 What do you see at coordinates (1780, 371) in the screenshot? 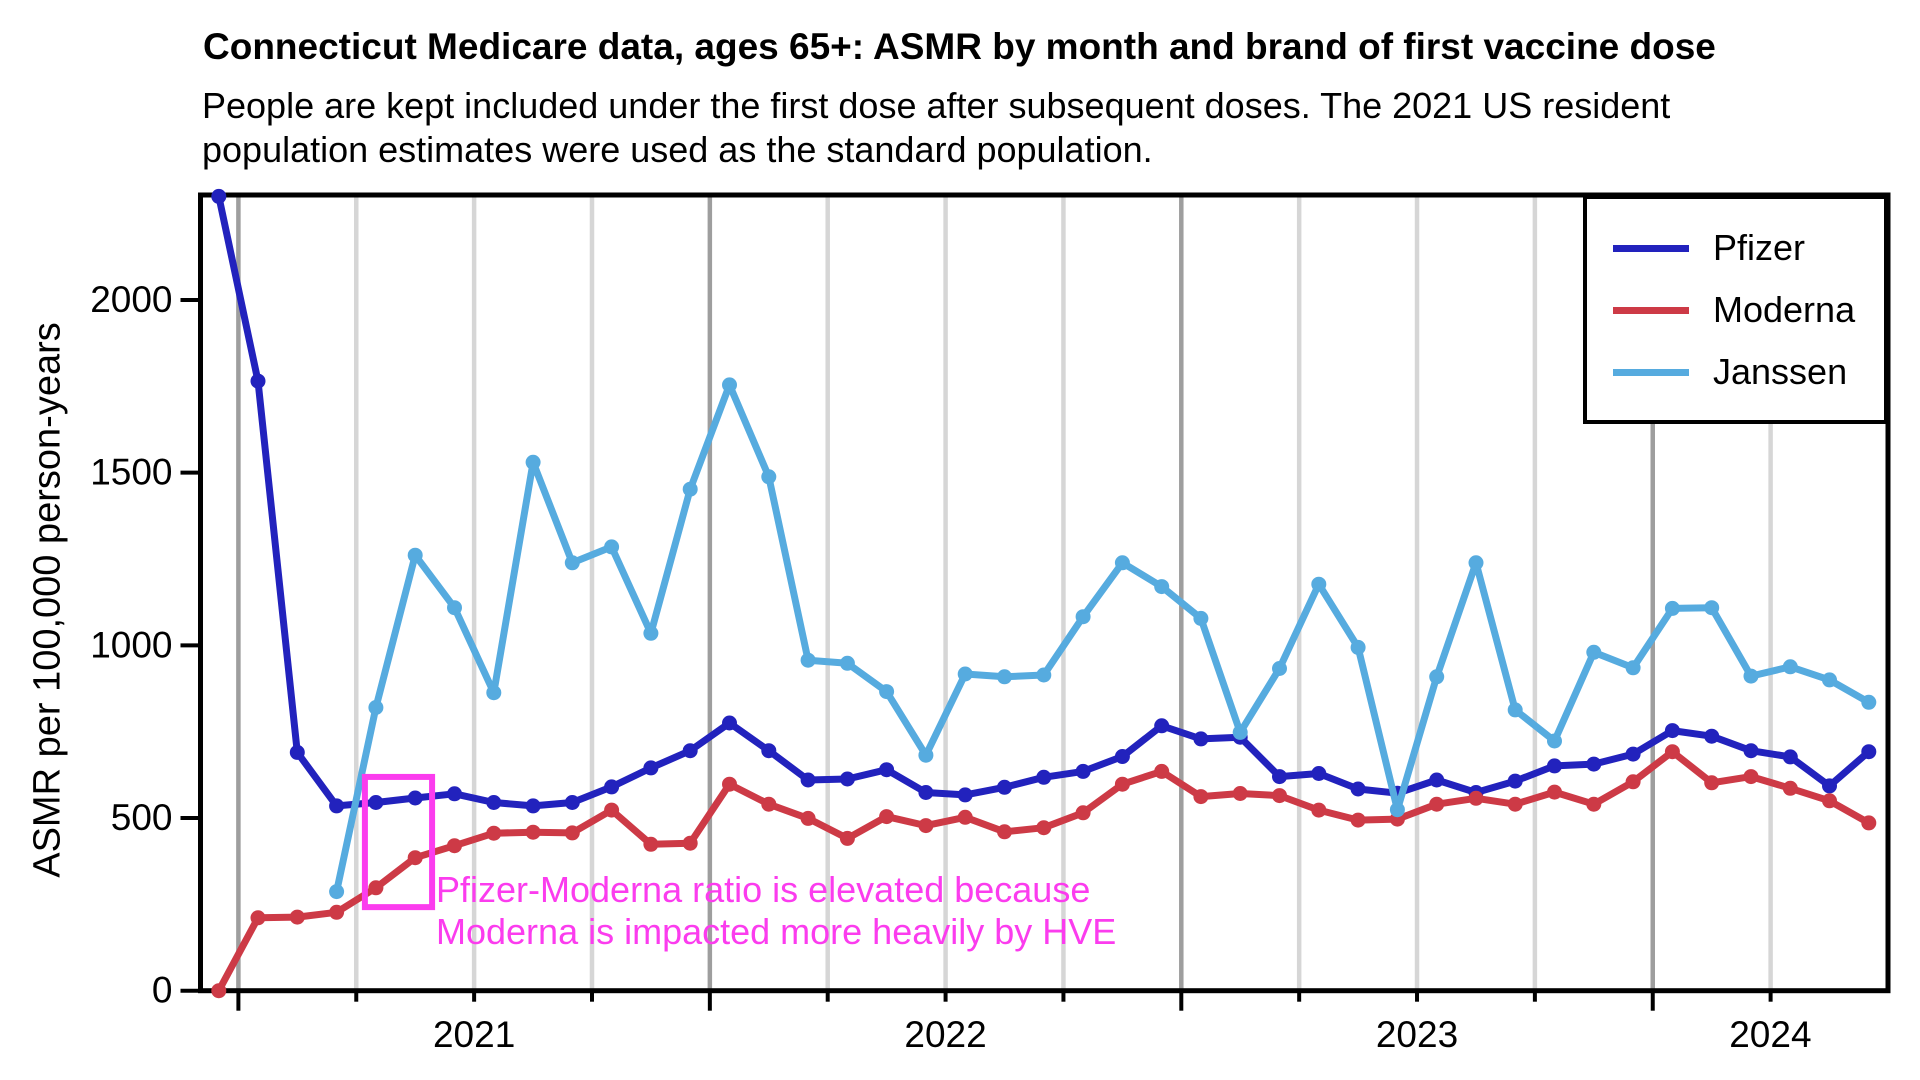
I see `legend-label-janssen: Janssen` at bounding box center [1780, 371].